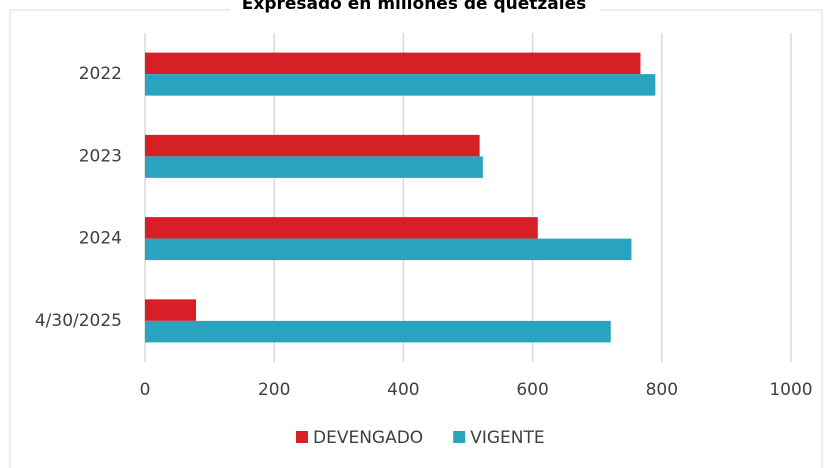 This screenshot has height=468, width=828. Describe the element at coordinates (78, 321) in the screenshot. I see `y-tick-label: 4/30/2025` at that location.